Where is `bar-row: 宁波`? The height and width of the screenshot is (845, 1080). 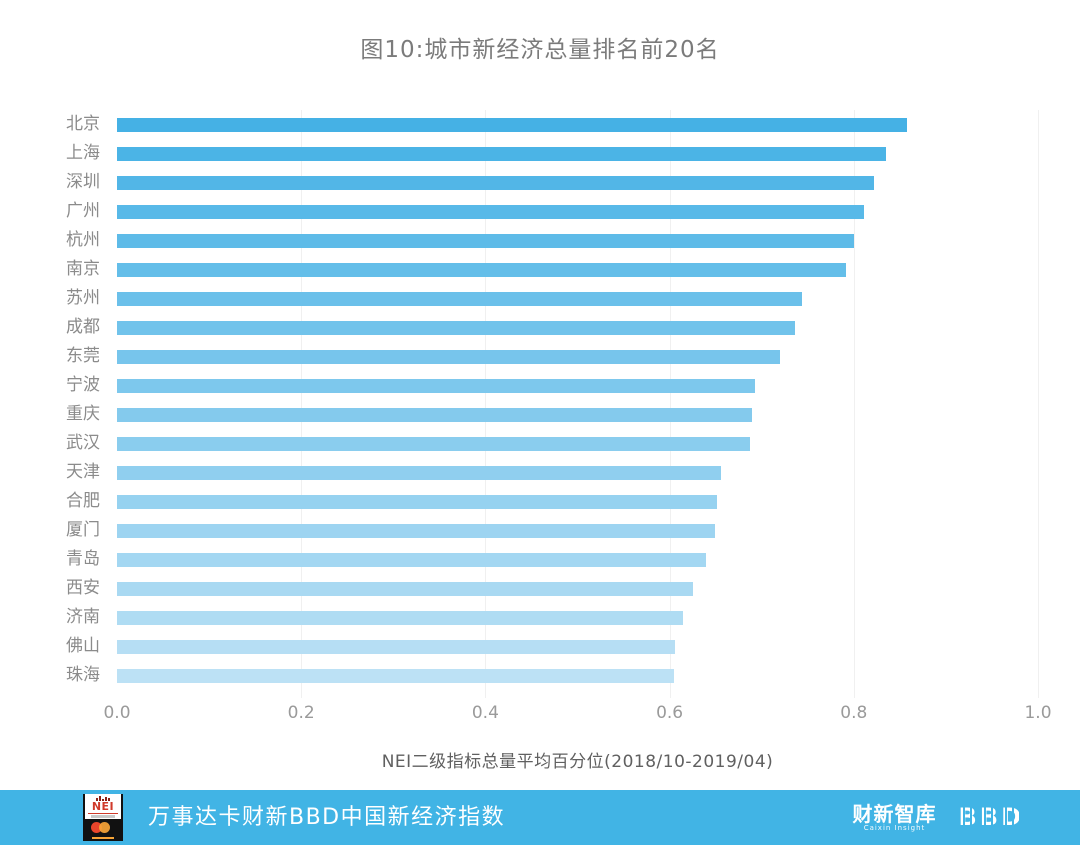
bar-row: 宁波 is located at coordinates (519, 385).